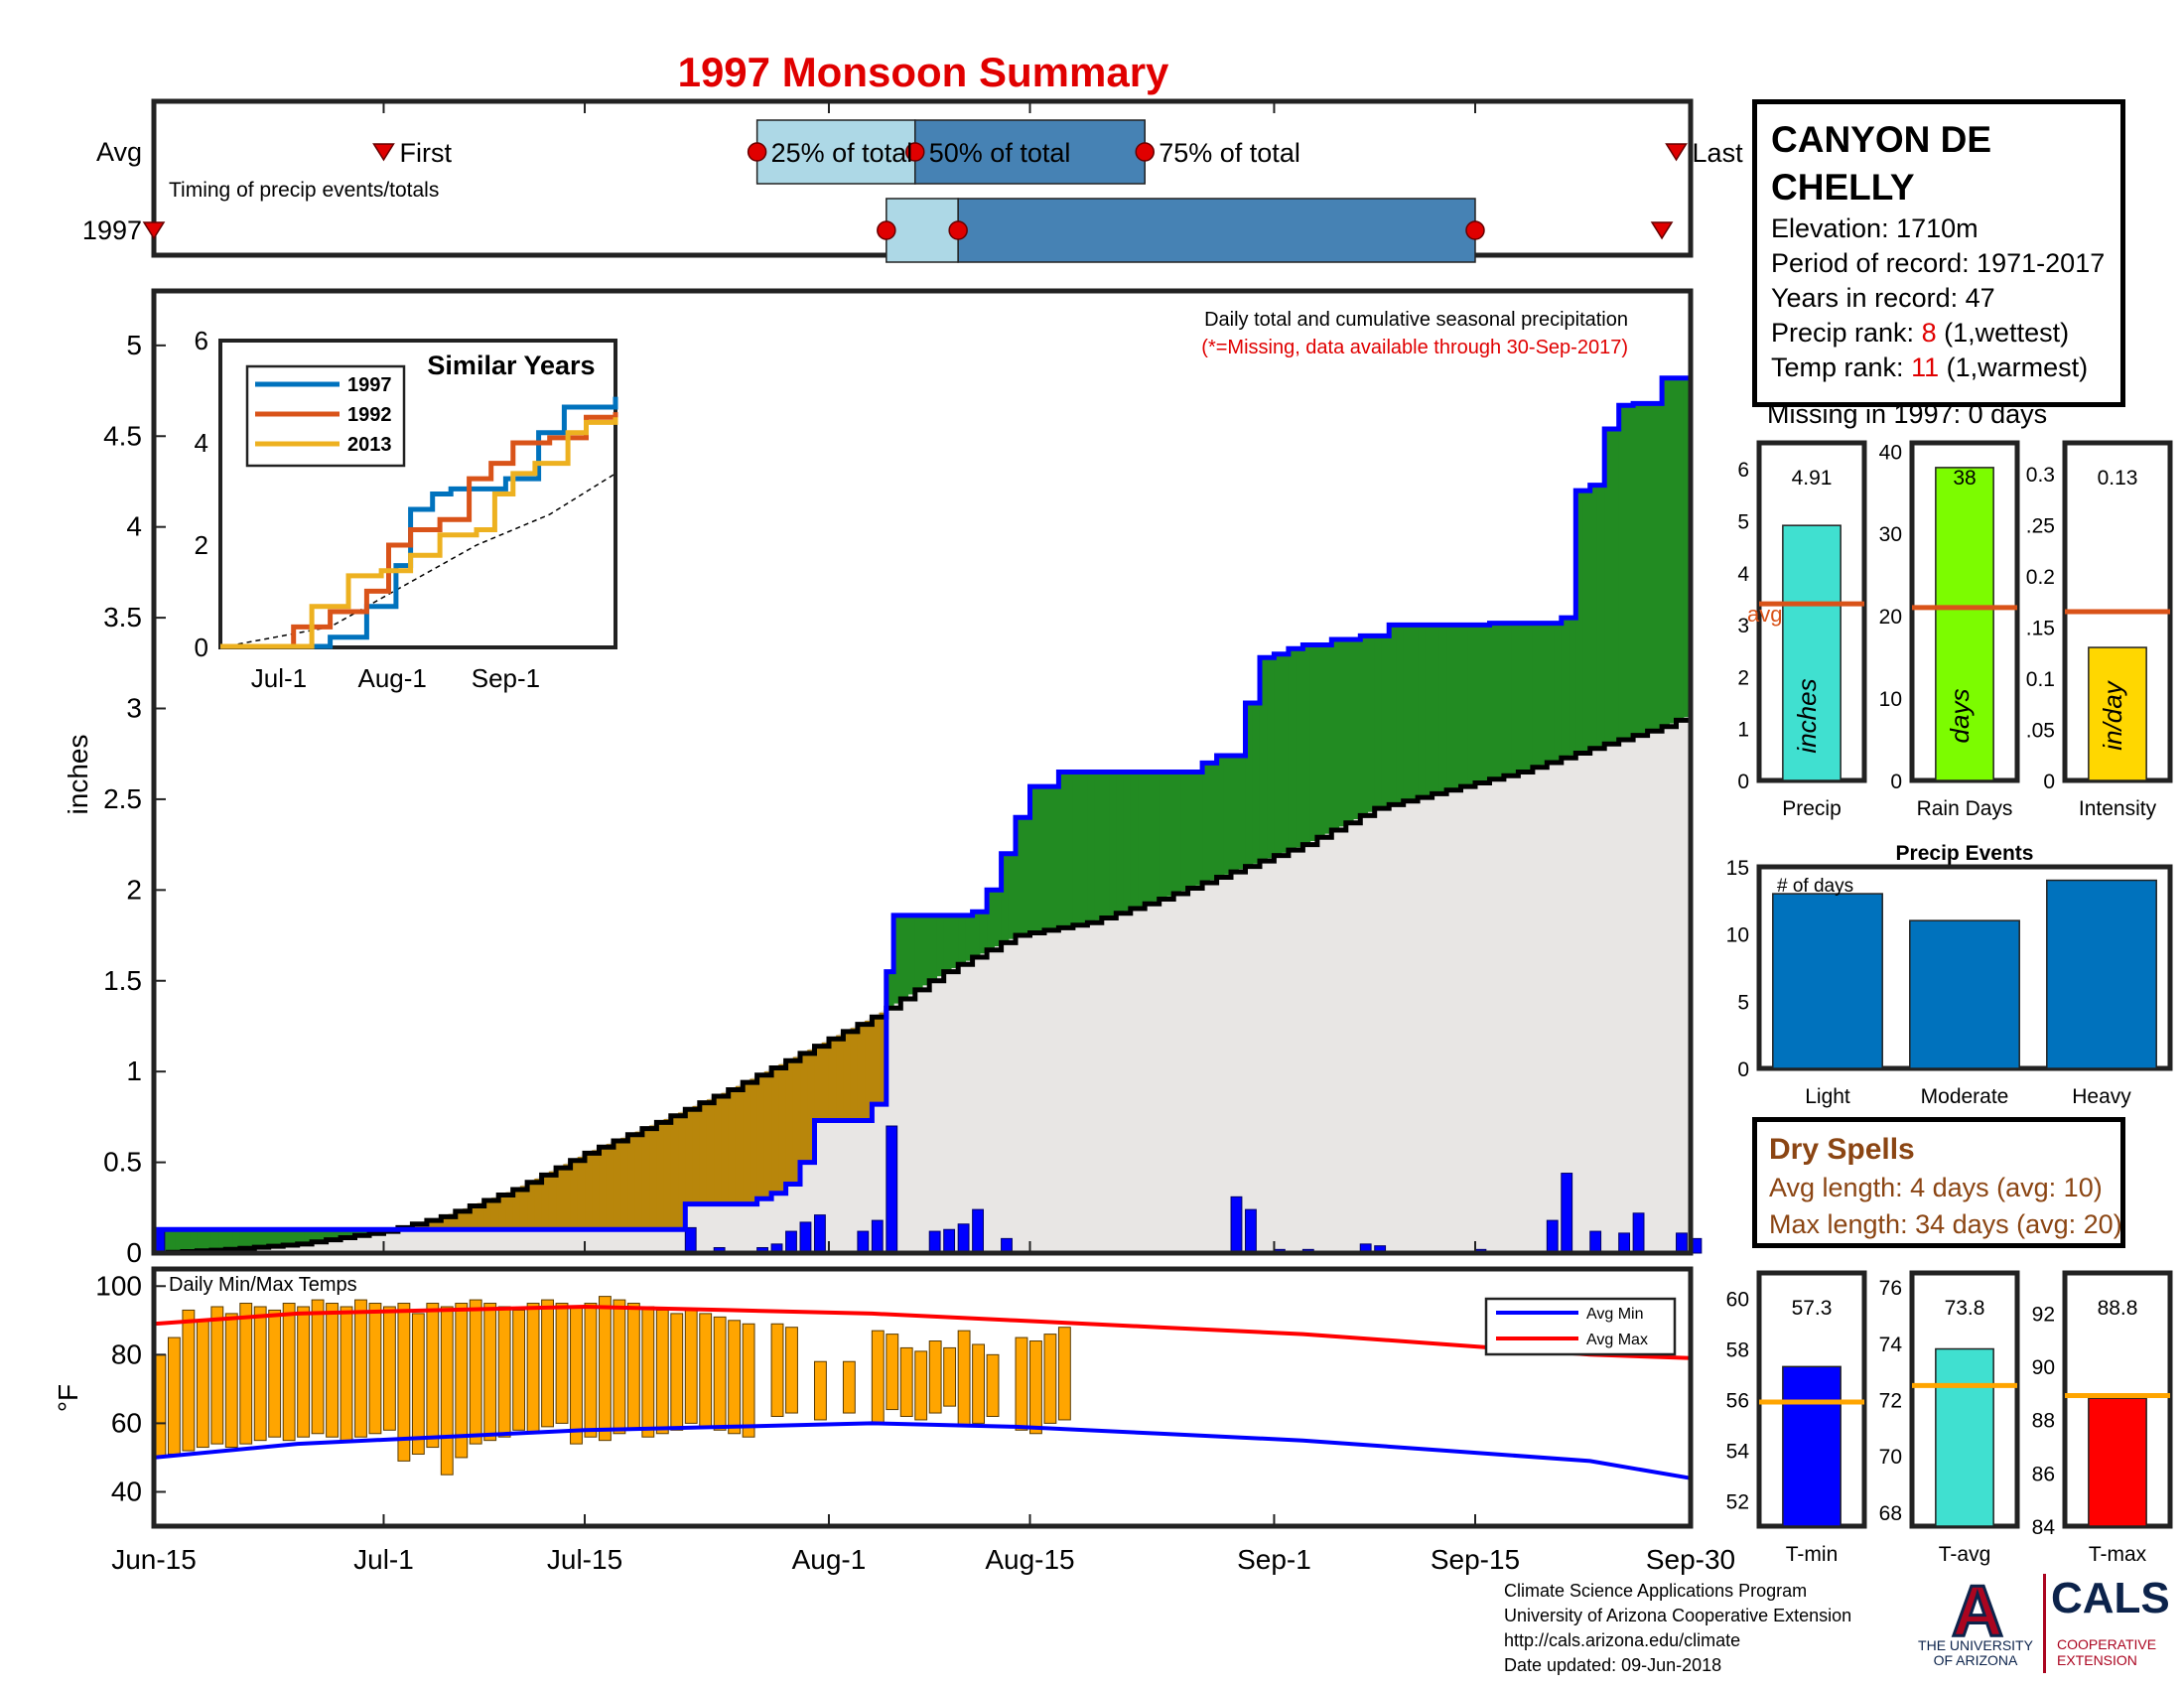  I want to click on precip_total-ytick-label: 6, so click(1743, 470).